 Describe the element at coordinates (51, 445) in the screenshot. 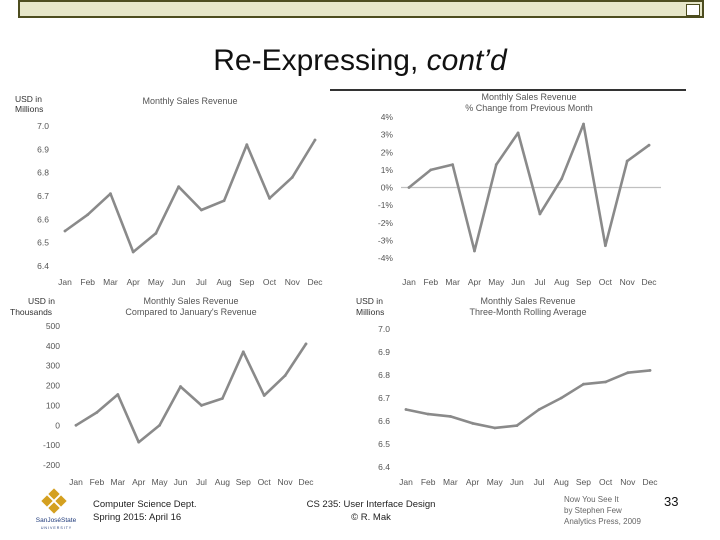

I see `y-tick-label: -100` at that location.